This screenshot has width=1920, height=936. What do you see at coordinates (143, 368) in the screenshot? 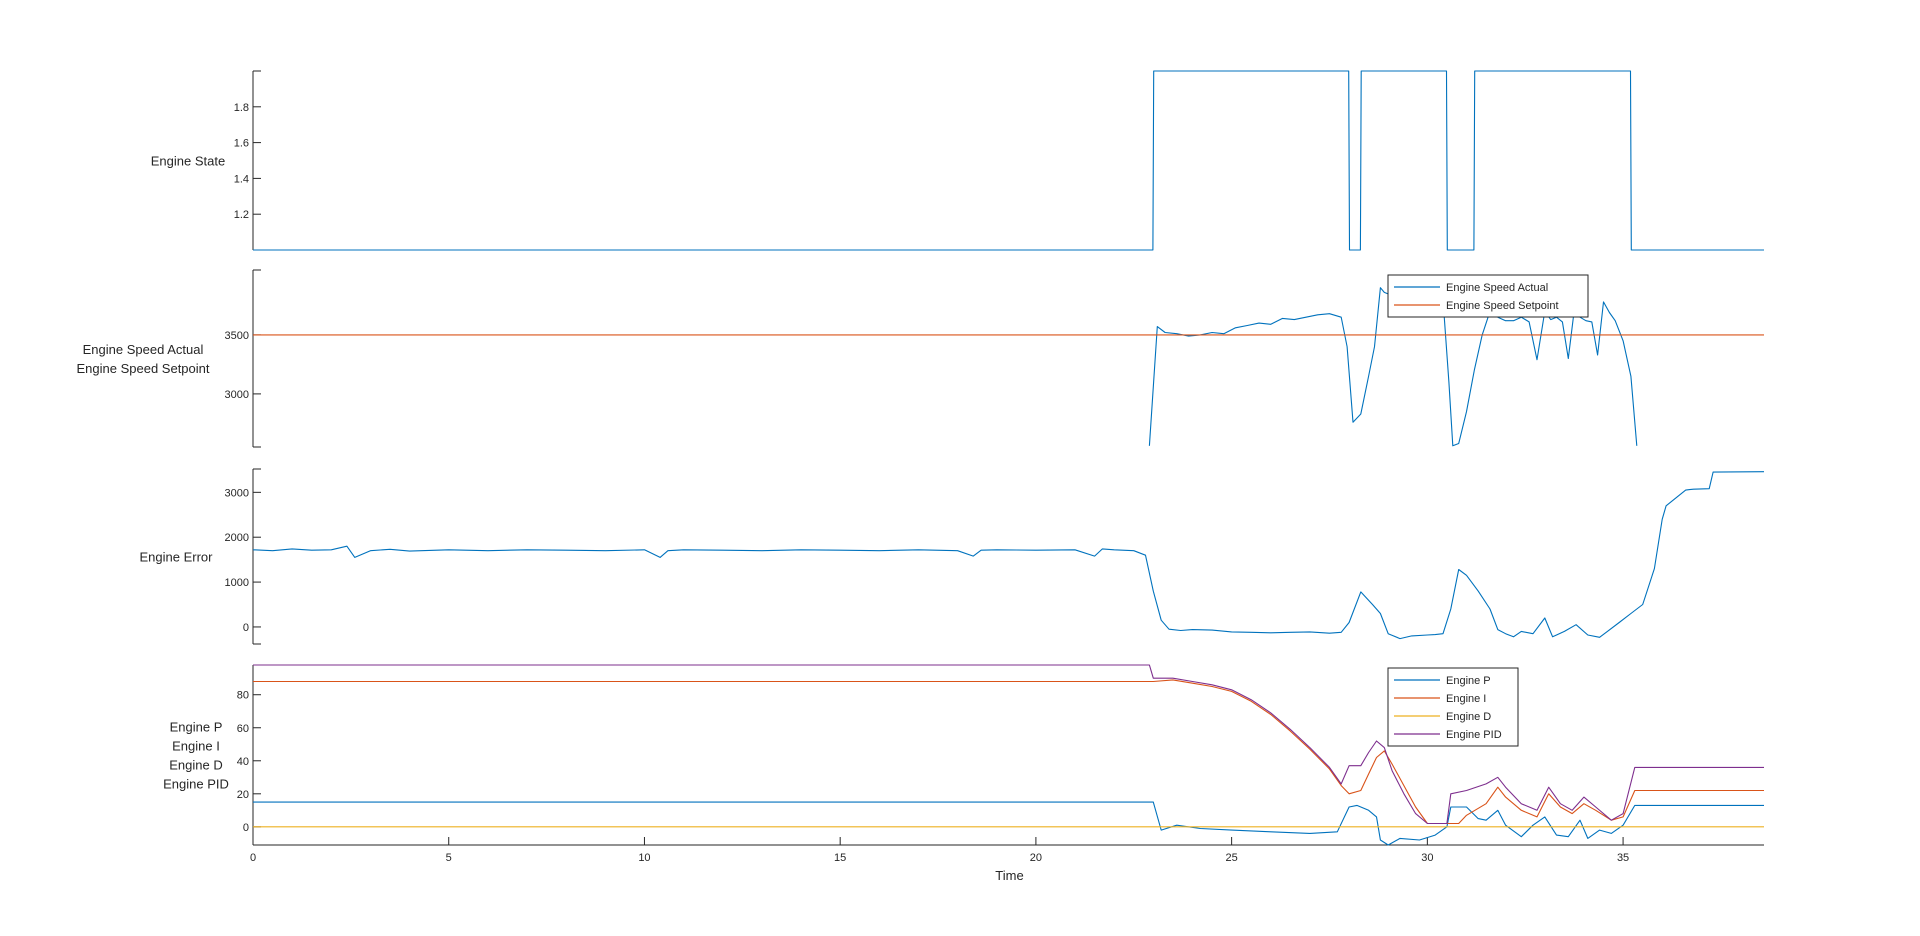
I see `y-axis-label: Engine Speed Setpoint` at bounding box center [143, 368].